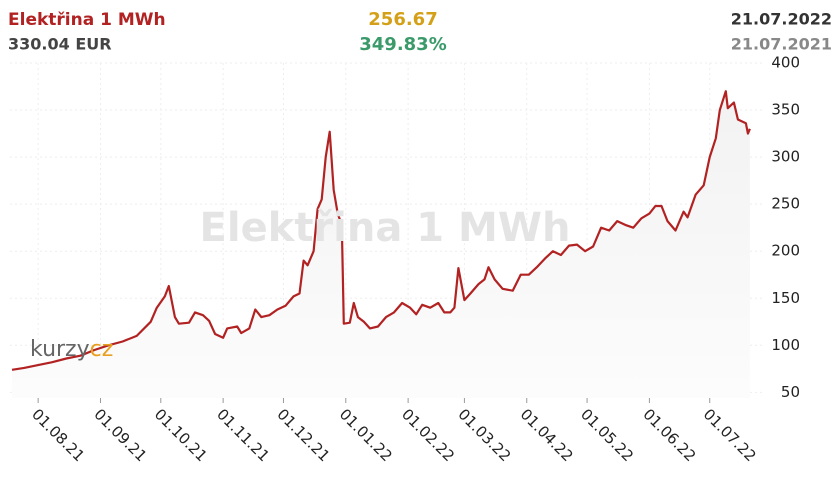 This screenshot has height=500, width=837. Describe the element at coordinates (243, 435) in the screenshot. I see `x-tick-label: 01.11.21` at that location.